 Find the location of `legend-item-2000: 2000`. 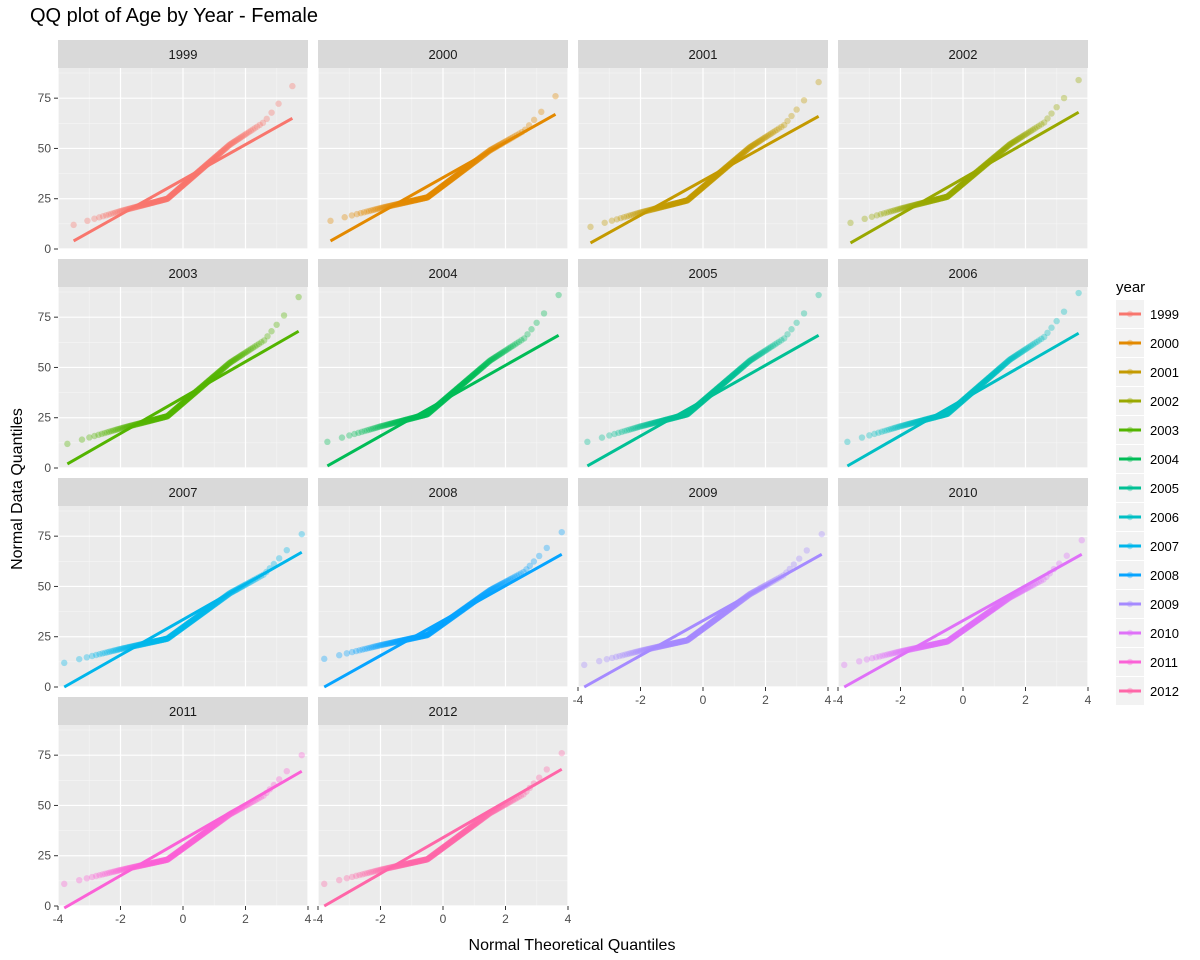

legend-item-2000: 2000 is located at coordinates (1147, 343).